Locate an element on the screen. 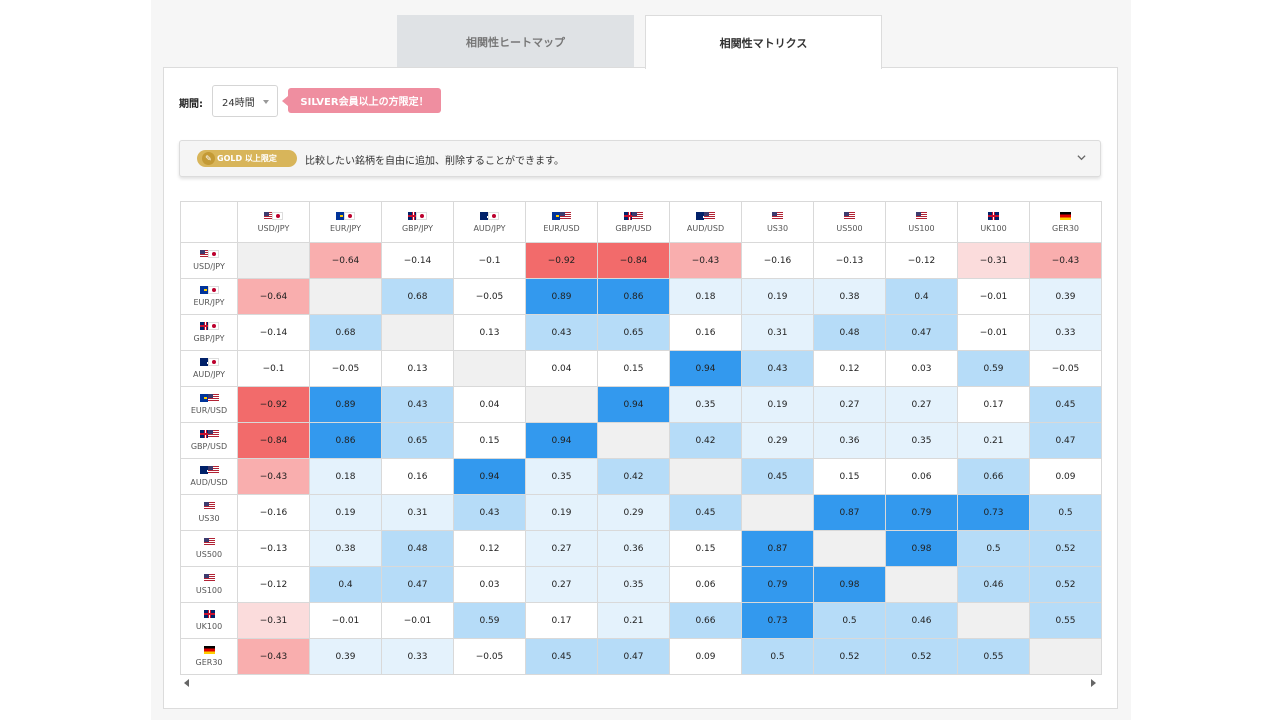 The image size is (1280, 720). tab-matrix: 相関性マトリクス is located at coordinates (763, 42).